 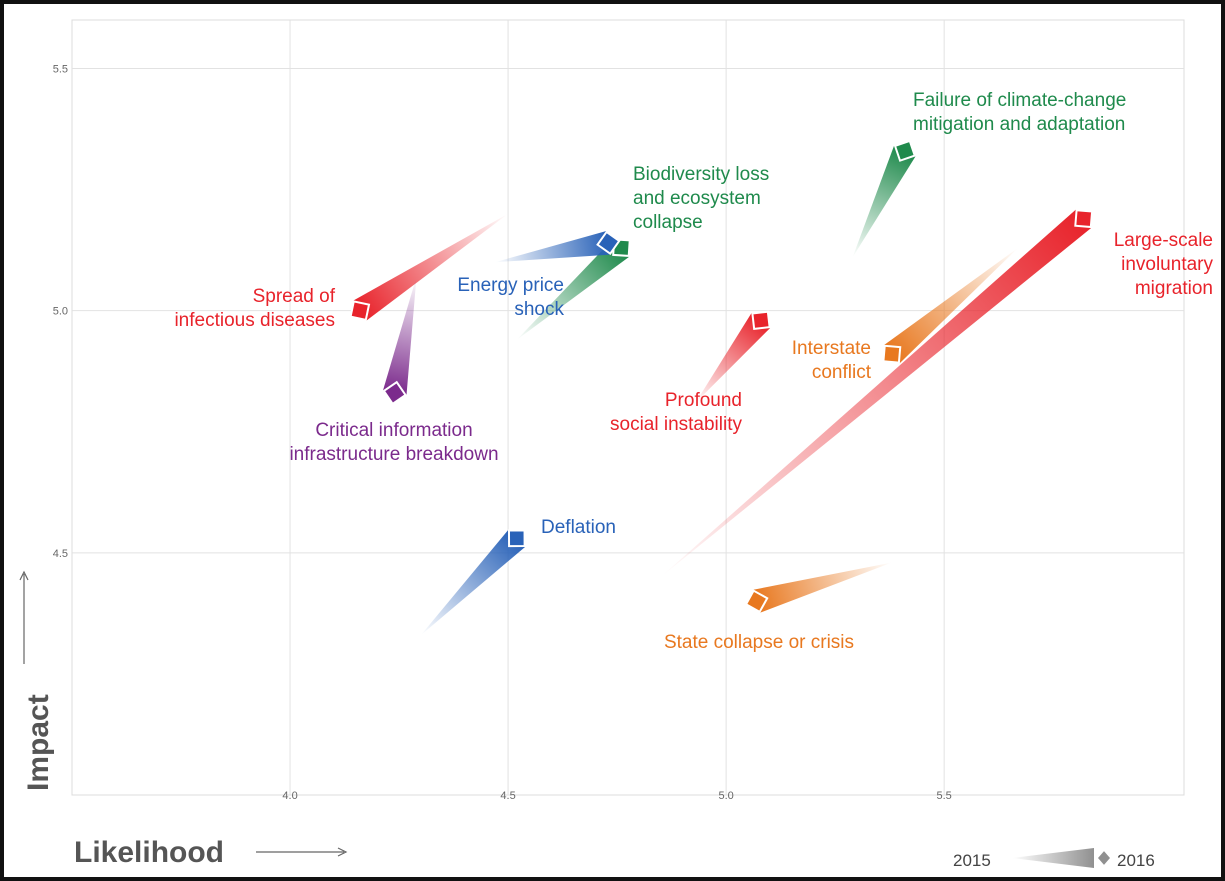 I want to click on risk-label-line: infectious diseases, so click(x=254, y=320).